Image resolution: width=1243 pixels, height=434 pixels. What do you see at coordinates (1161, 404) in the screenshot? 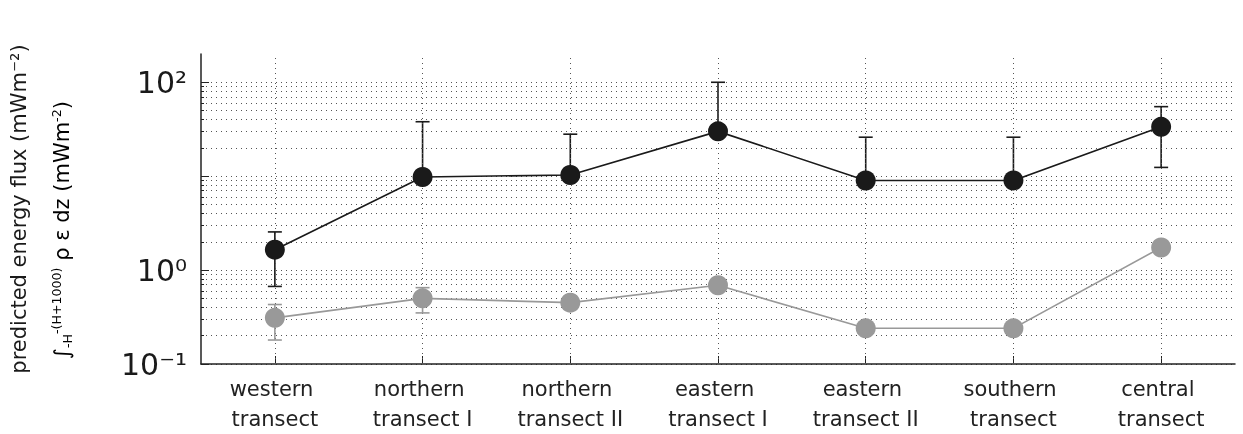
I see `x-tick-label: central transect` at bounding box center [1161, 404].